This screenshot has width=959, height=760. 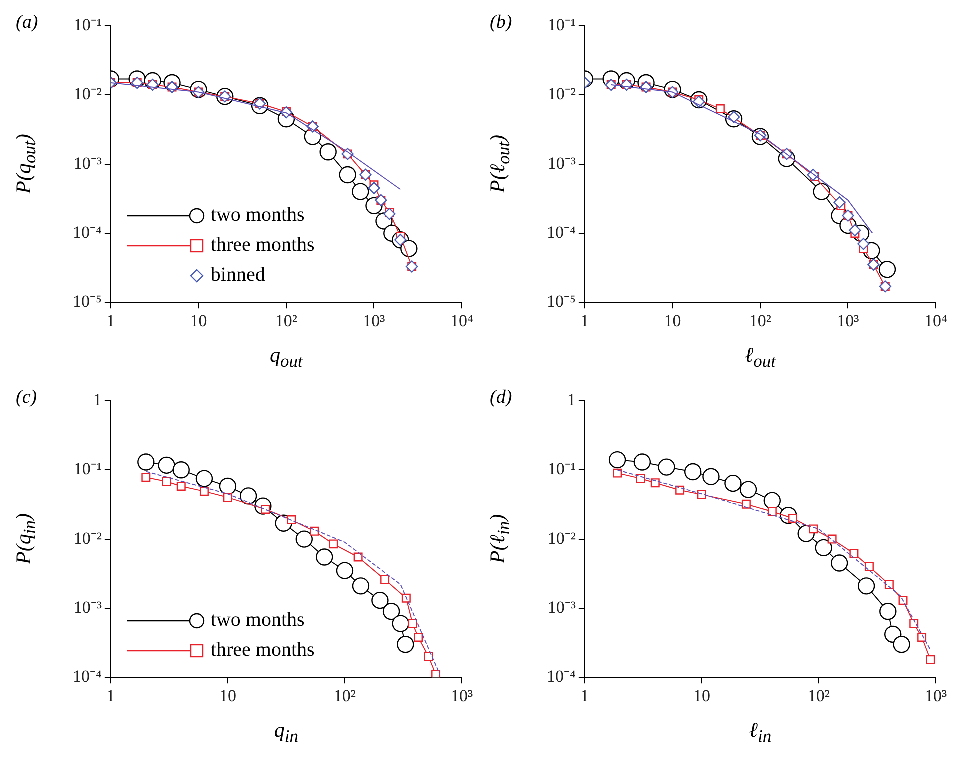 What do you see at coordinates (286, 733) in the screenshot?
I see `x-axis-title: q$_{in}$` at bounding box center [286, 733].